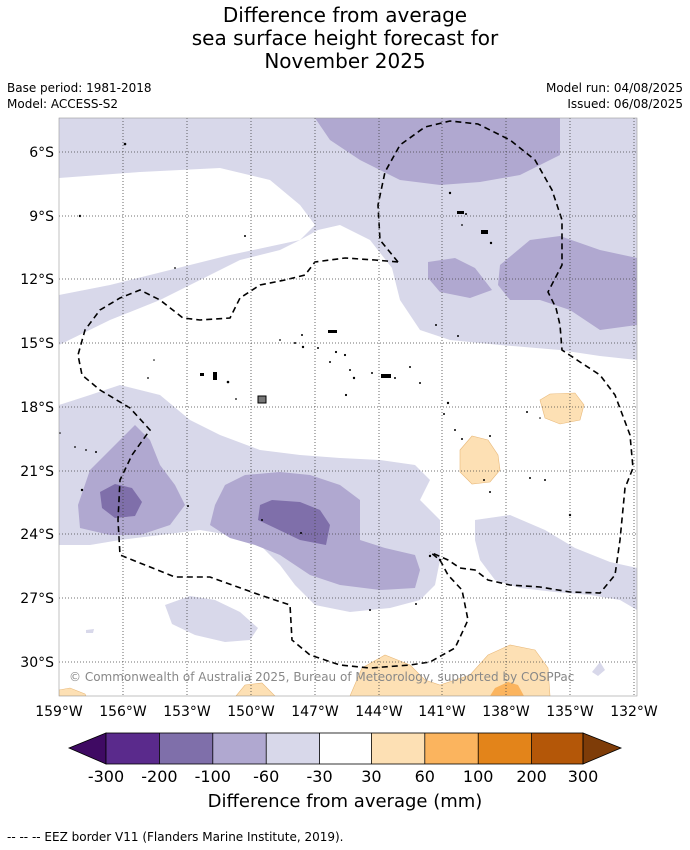 This screenshot has height=850, width=690. Describe the element at coordinates (37, 663) in the screenshot. I see `lat-tick: 30°S` at that location.